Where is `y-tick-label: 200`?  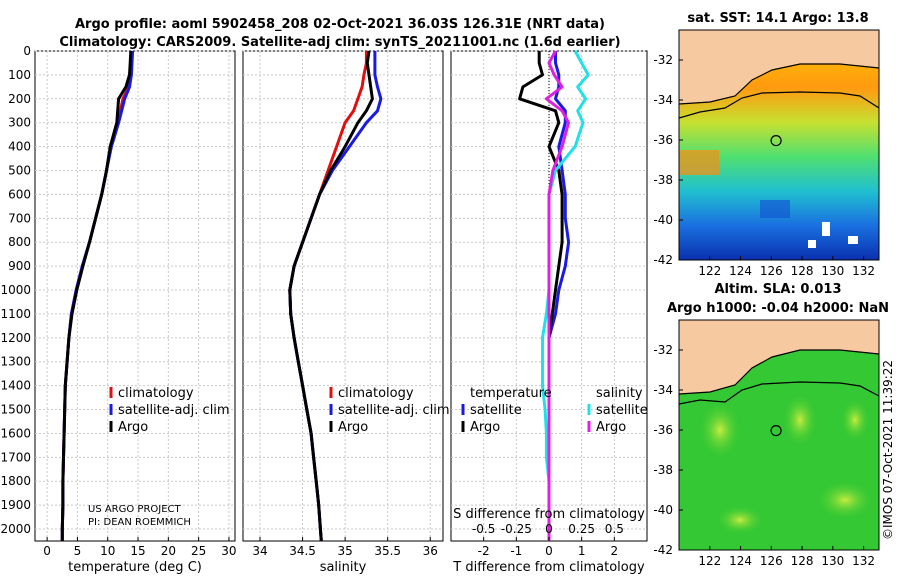 y-tick-label: 200 is located at coordinates (19, 99).